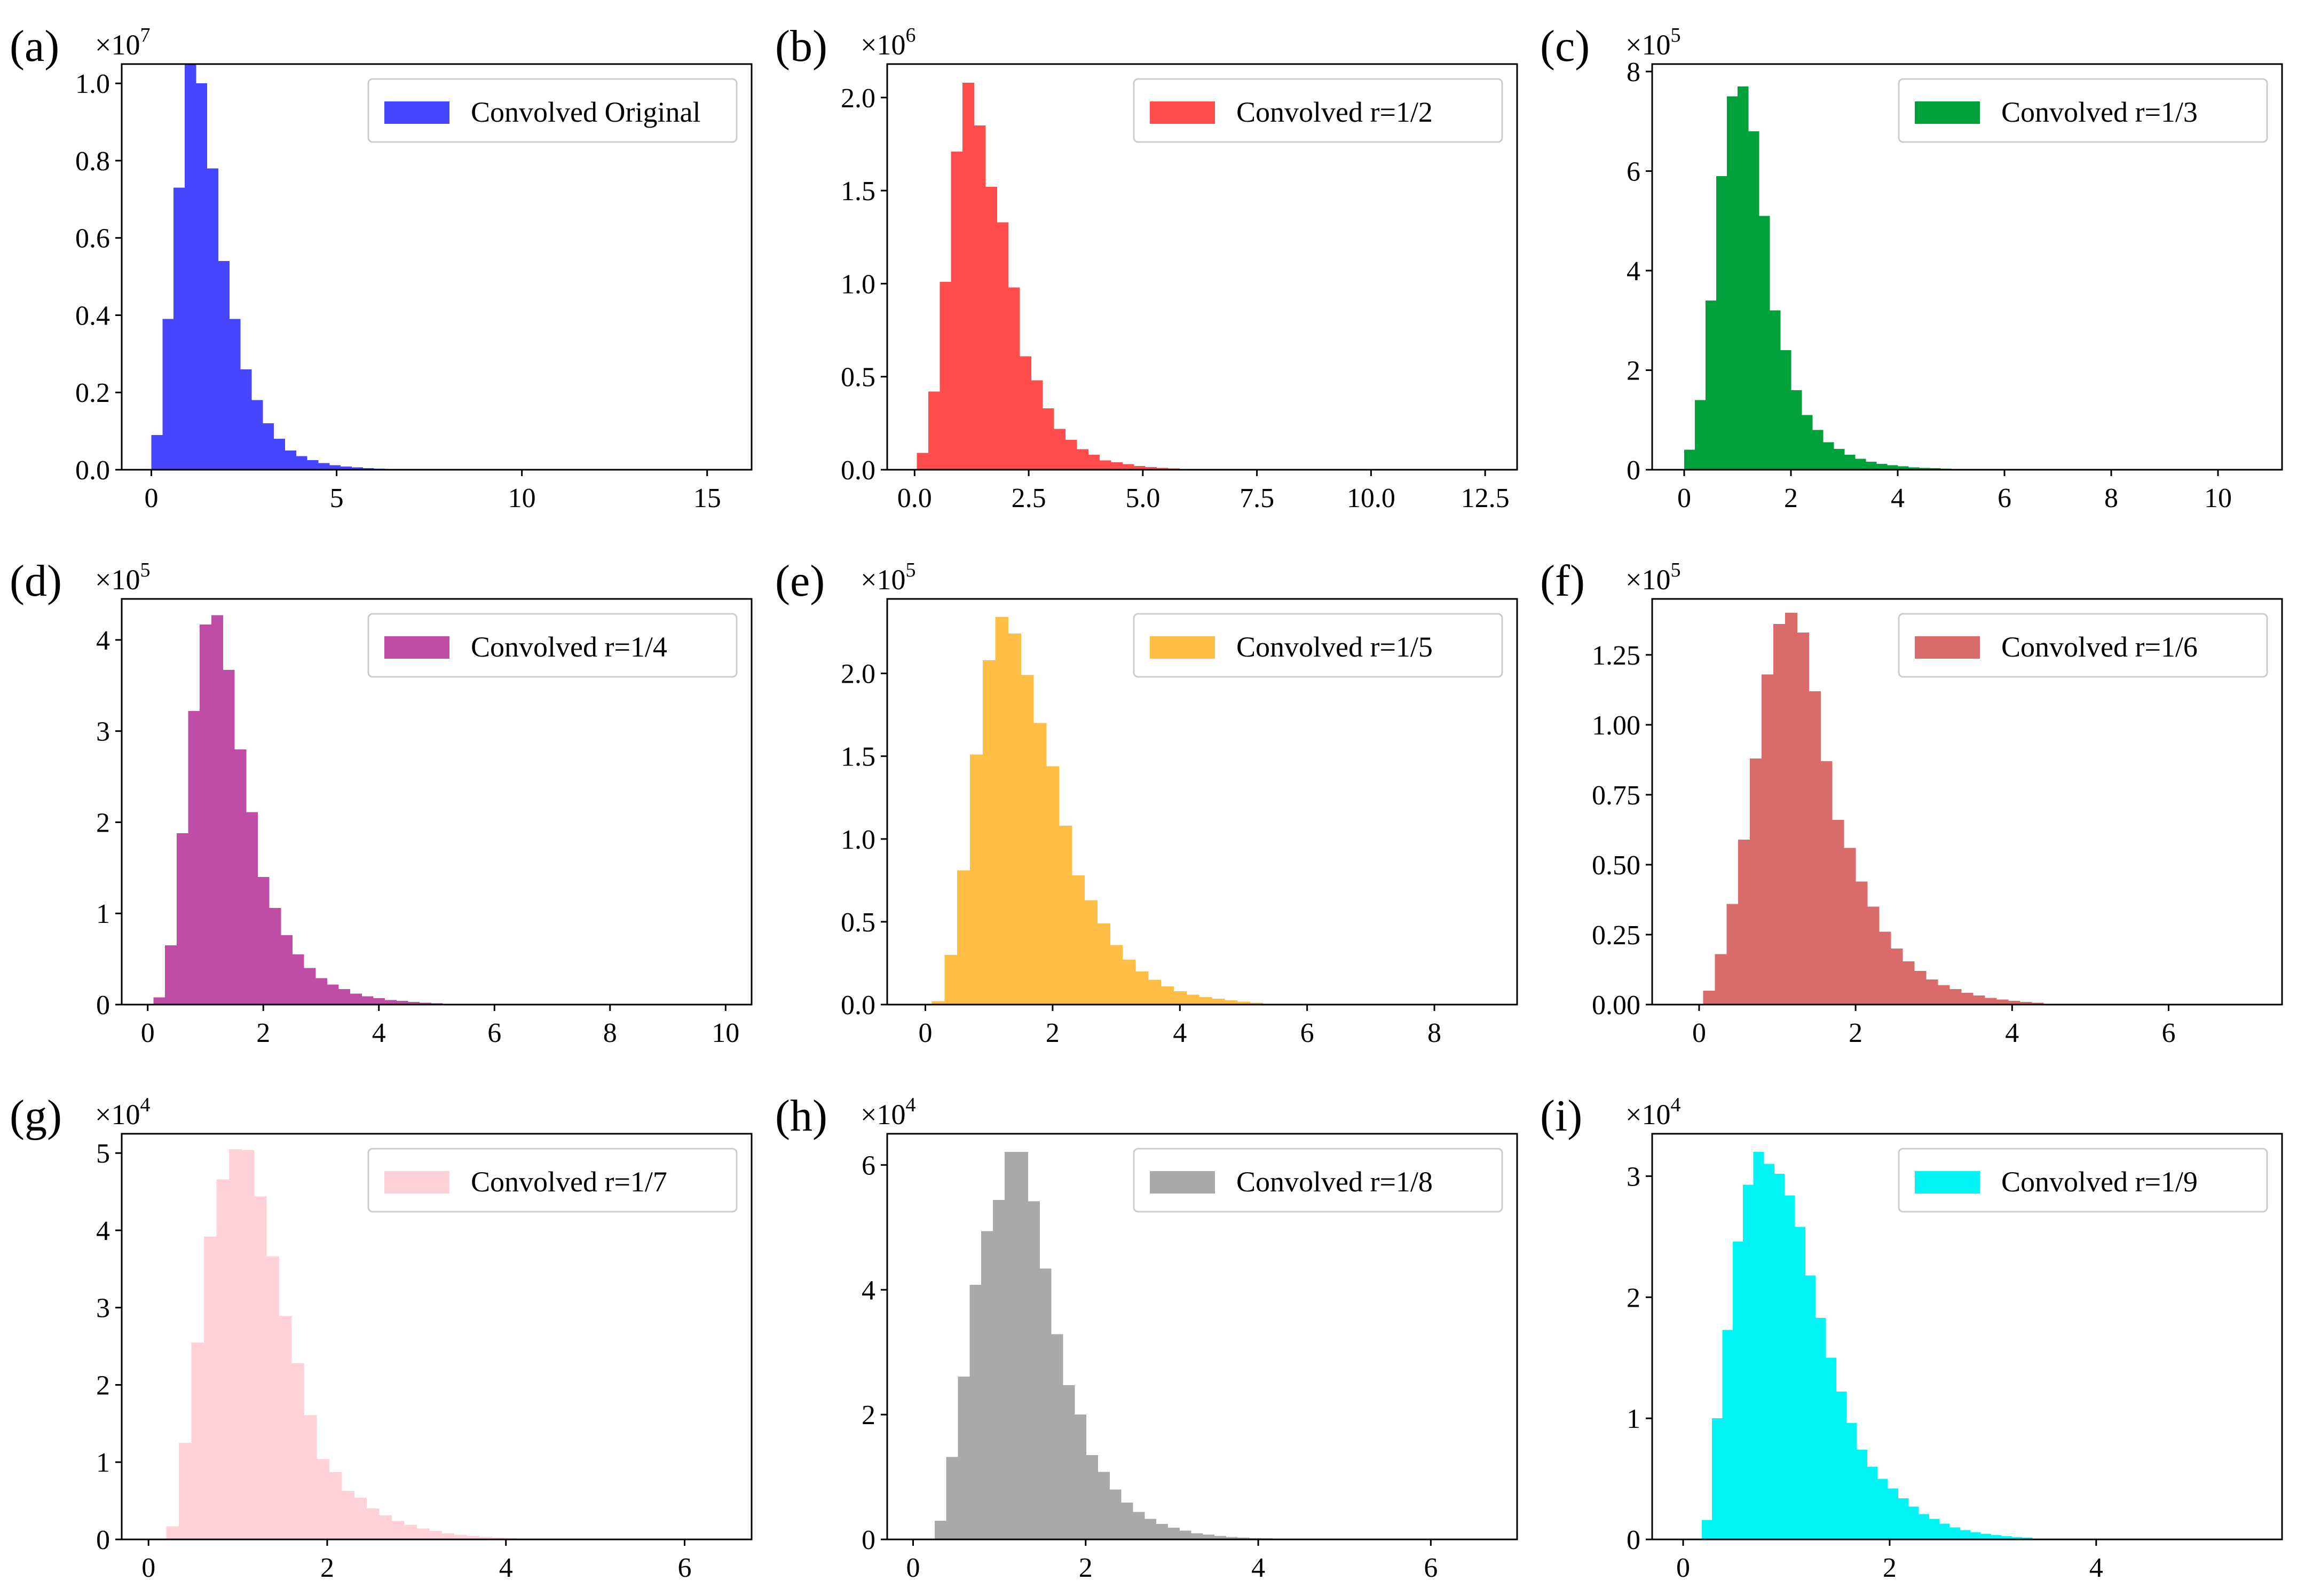 Image resolution: width=2297 pixels, height=1596 pixels. What do you see at coordinates (1616, 795) in the screenshot?
I see `y-tick-label: 0.75` at bounding box center [1616, 795].